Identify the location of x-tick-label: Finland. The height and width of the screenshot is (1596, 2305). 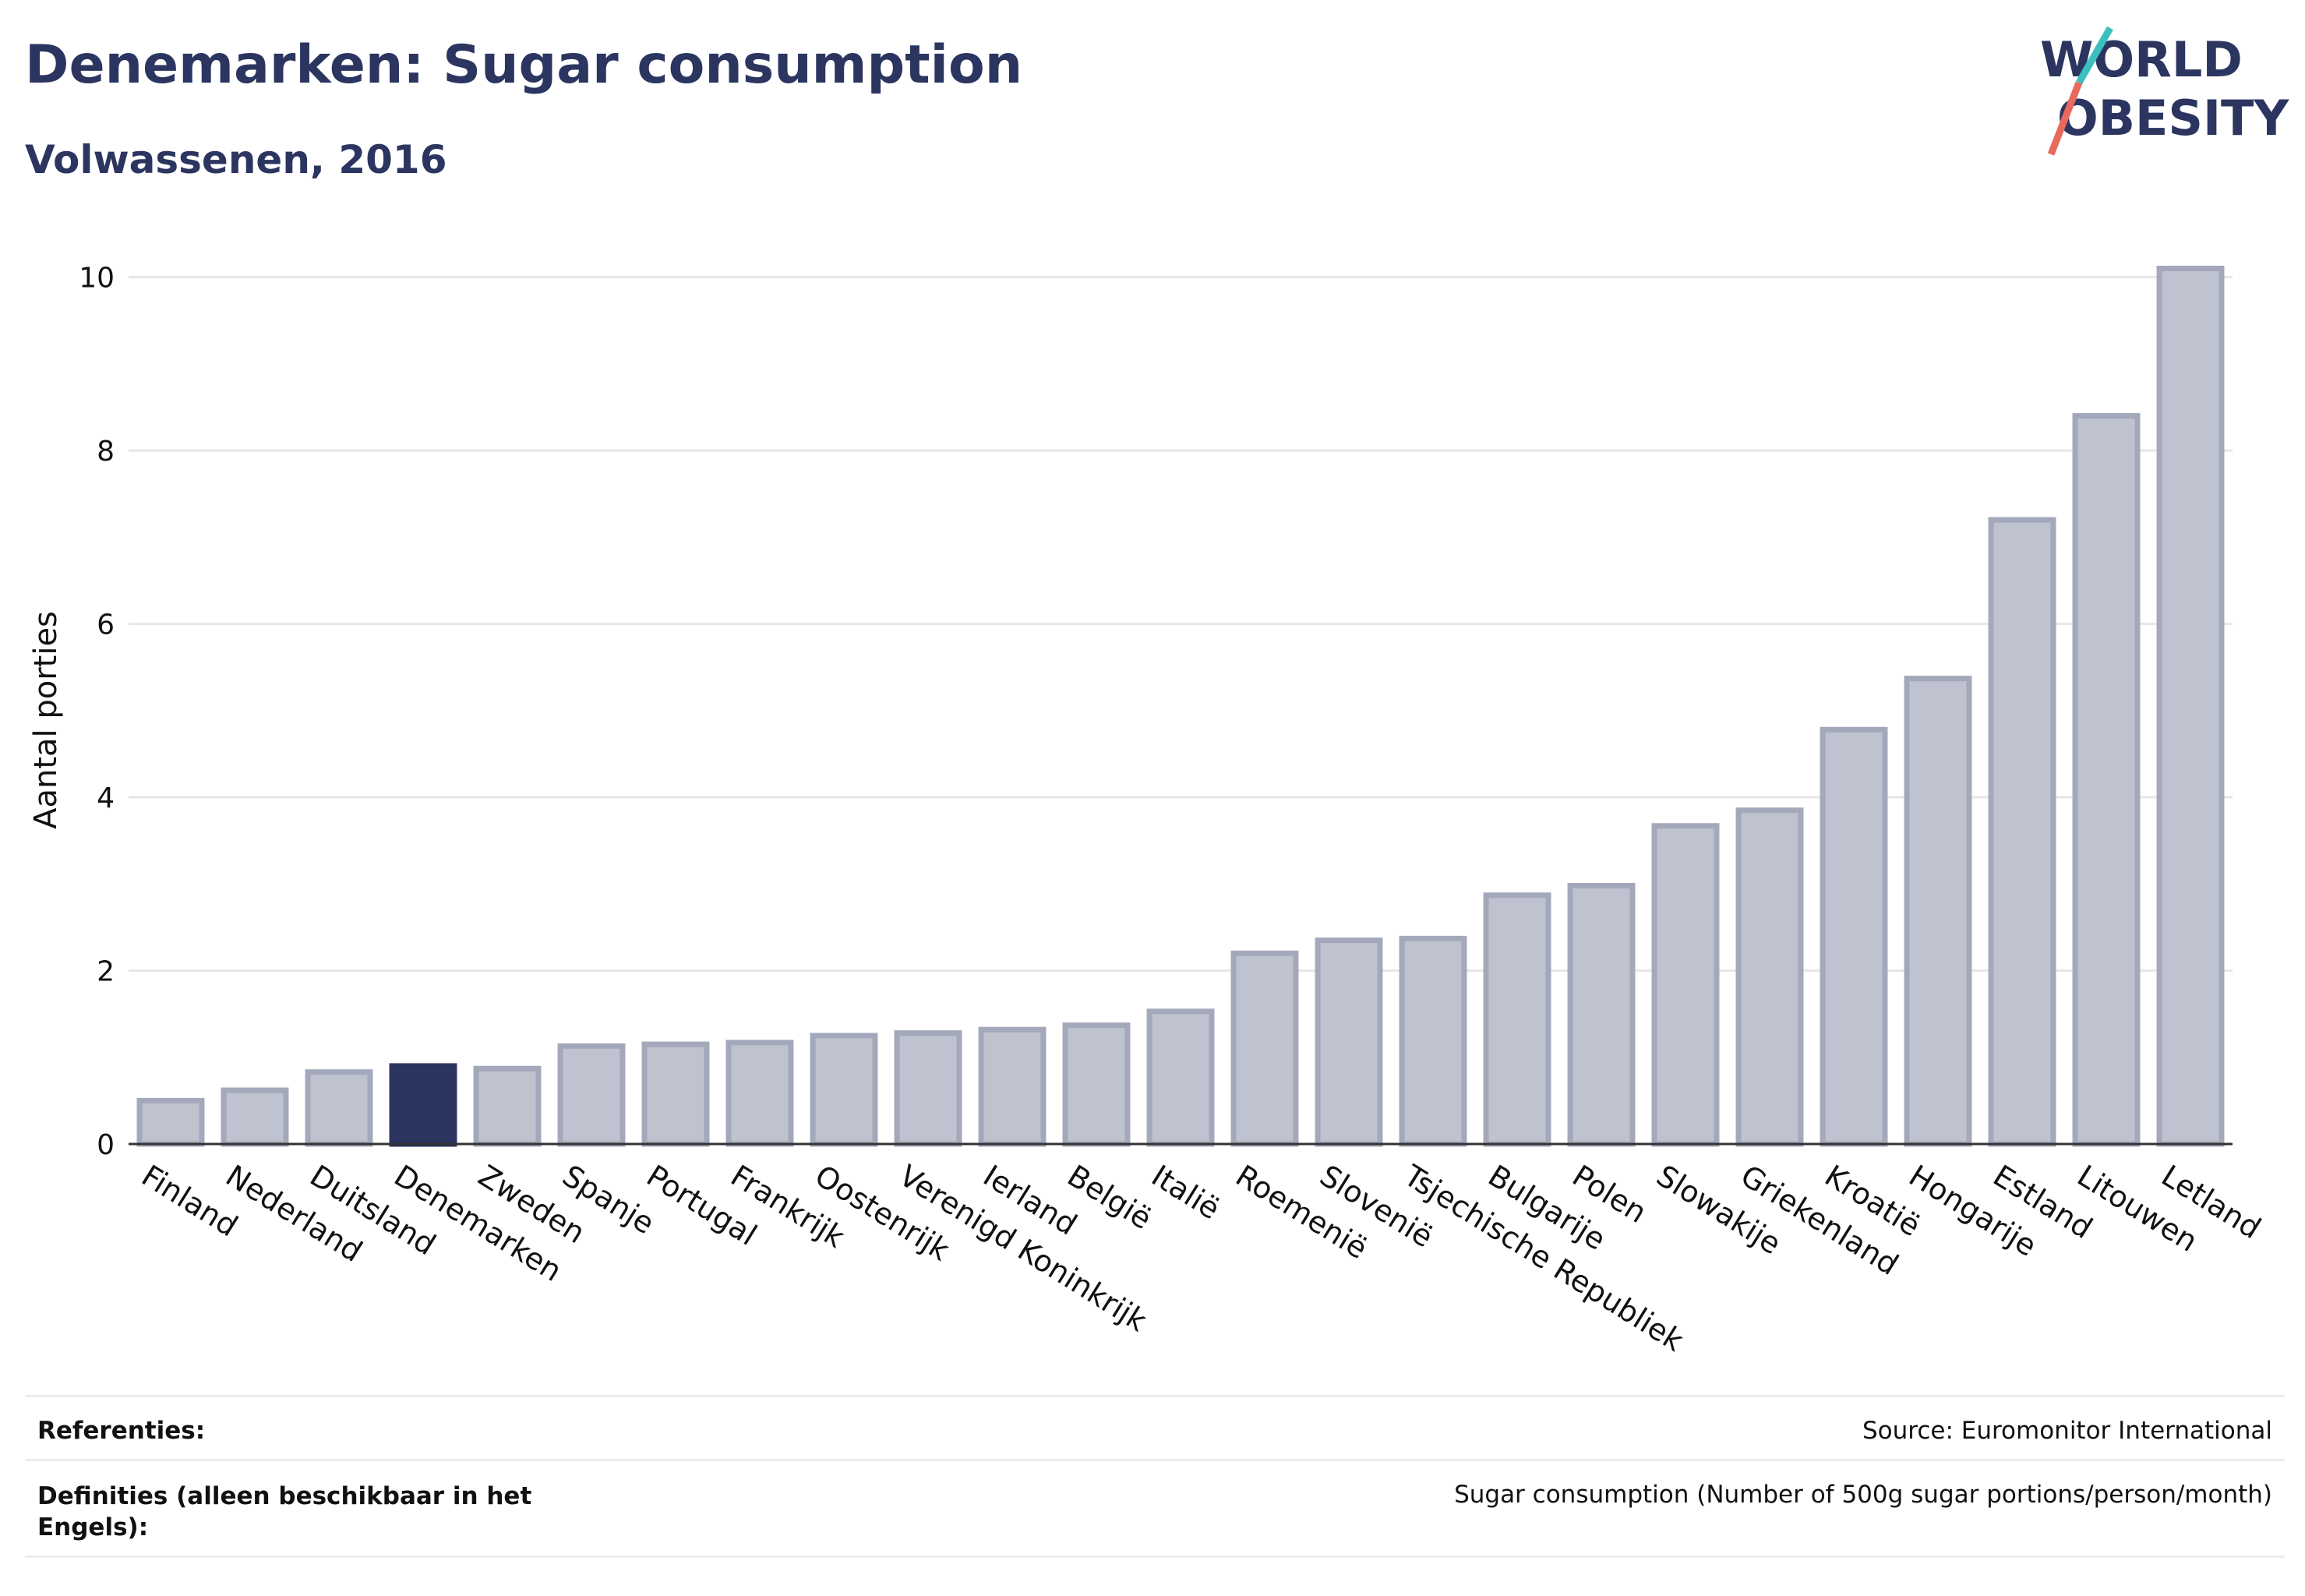
(189, 1200).